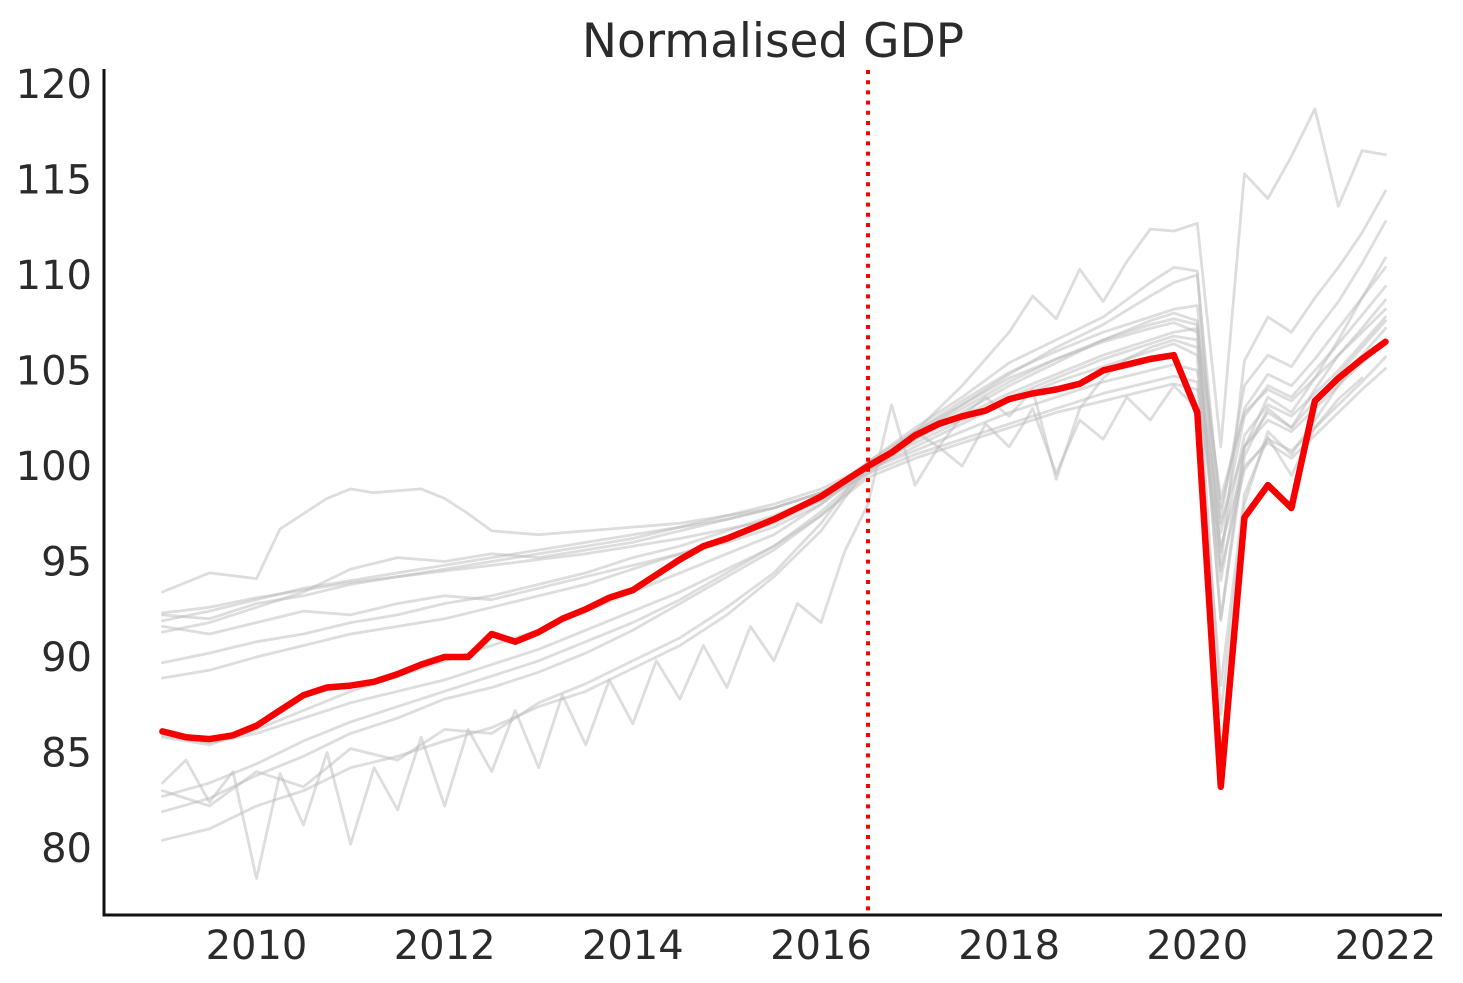 This screenshot has width=1463, height=983. What do you see at coordinates (821, 946) in the screenshot?
I see `x-tick-label: 2016` at bounding box center [821, 946].